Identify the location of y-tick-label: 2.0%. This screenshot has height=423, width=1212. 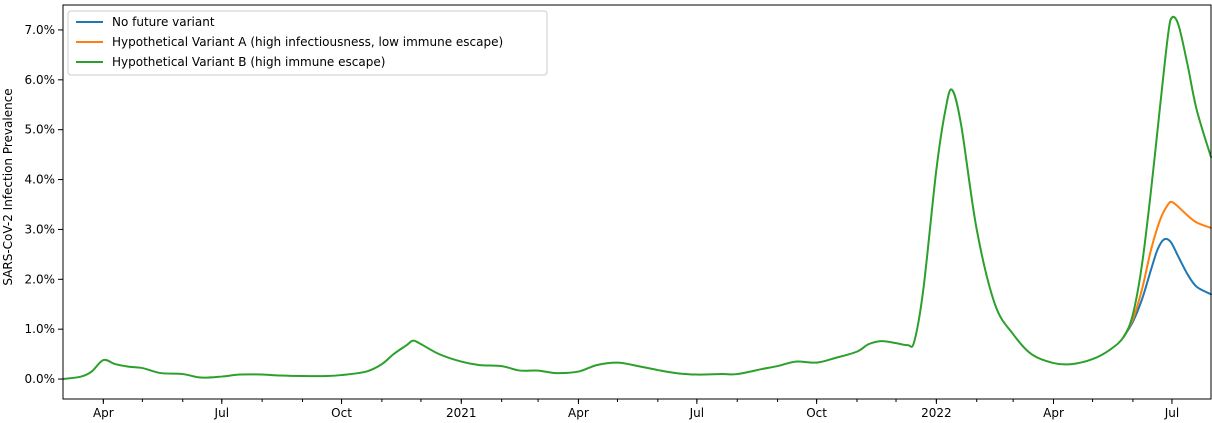
(40, 279).